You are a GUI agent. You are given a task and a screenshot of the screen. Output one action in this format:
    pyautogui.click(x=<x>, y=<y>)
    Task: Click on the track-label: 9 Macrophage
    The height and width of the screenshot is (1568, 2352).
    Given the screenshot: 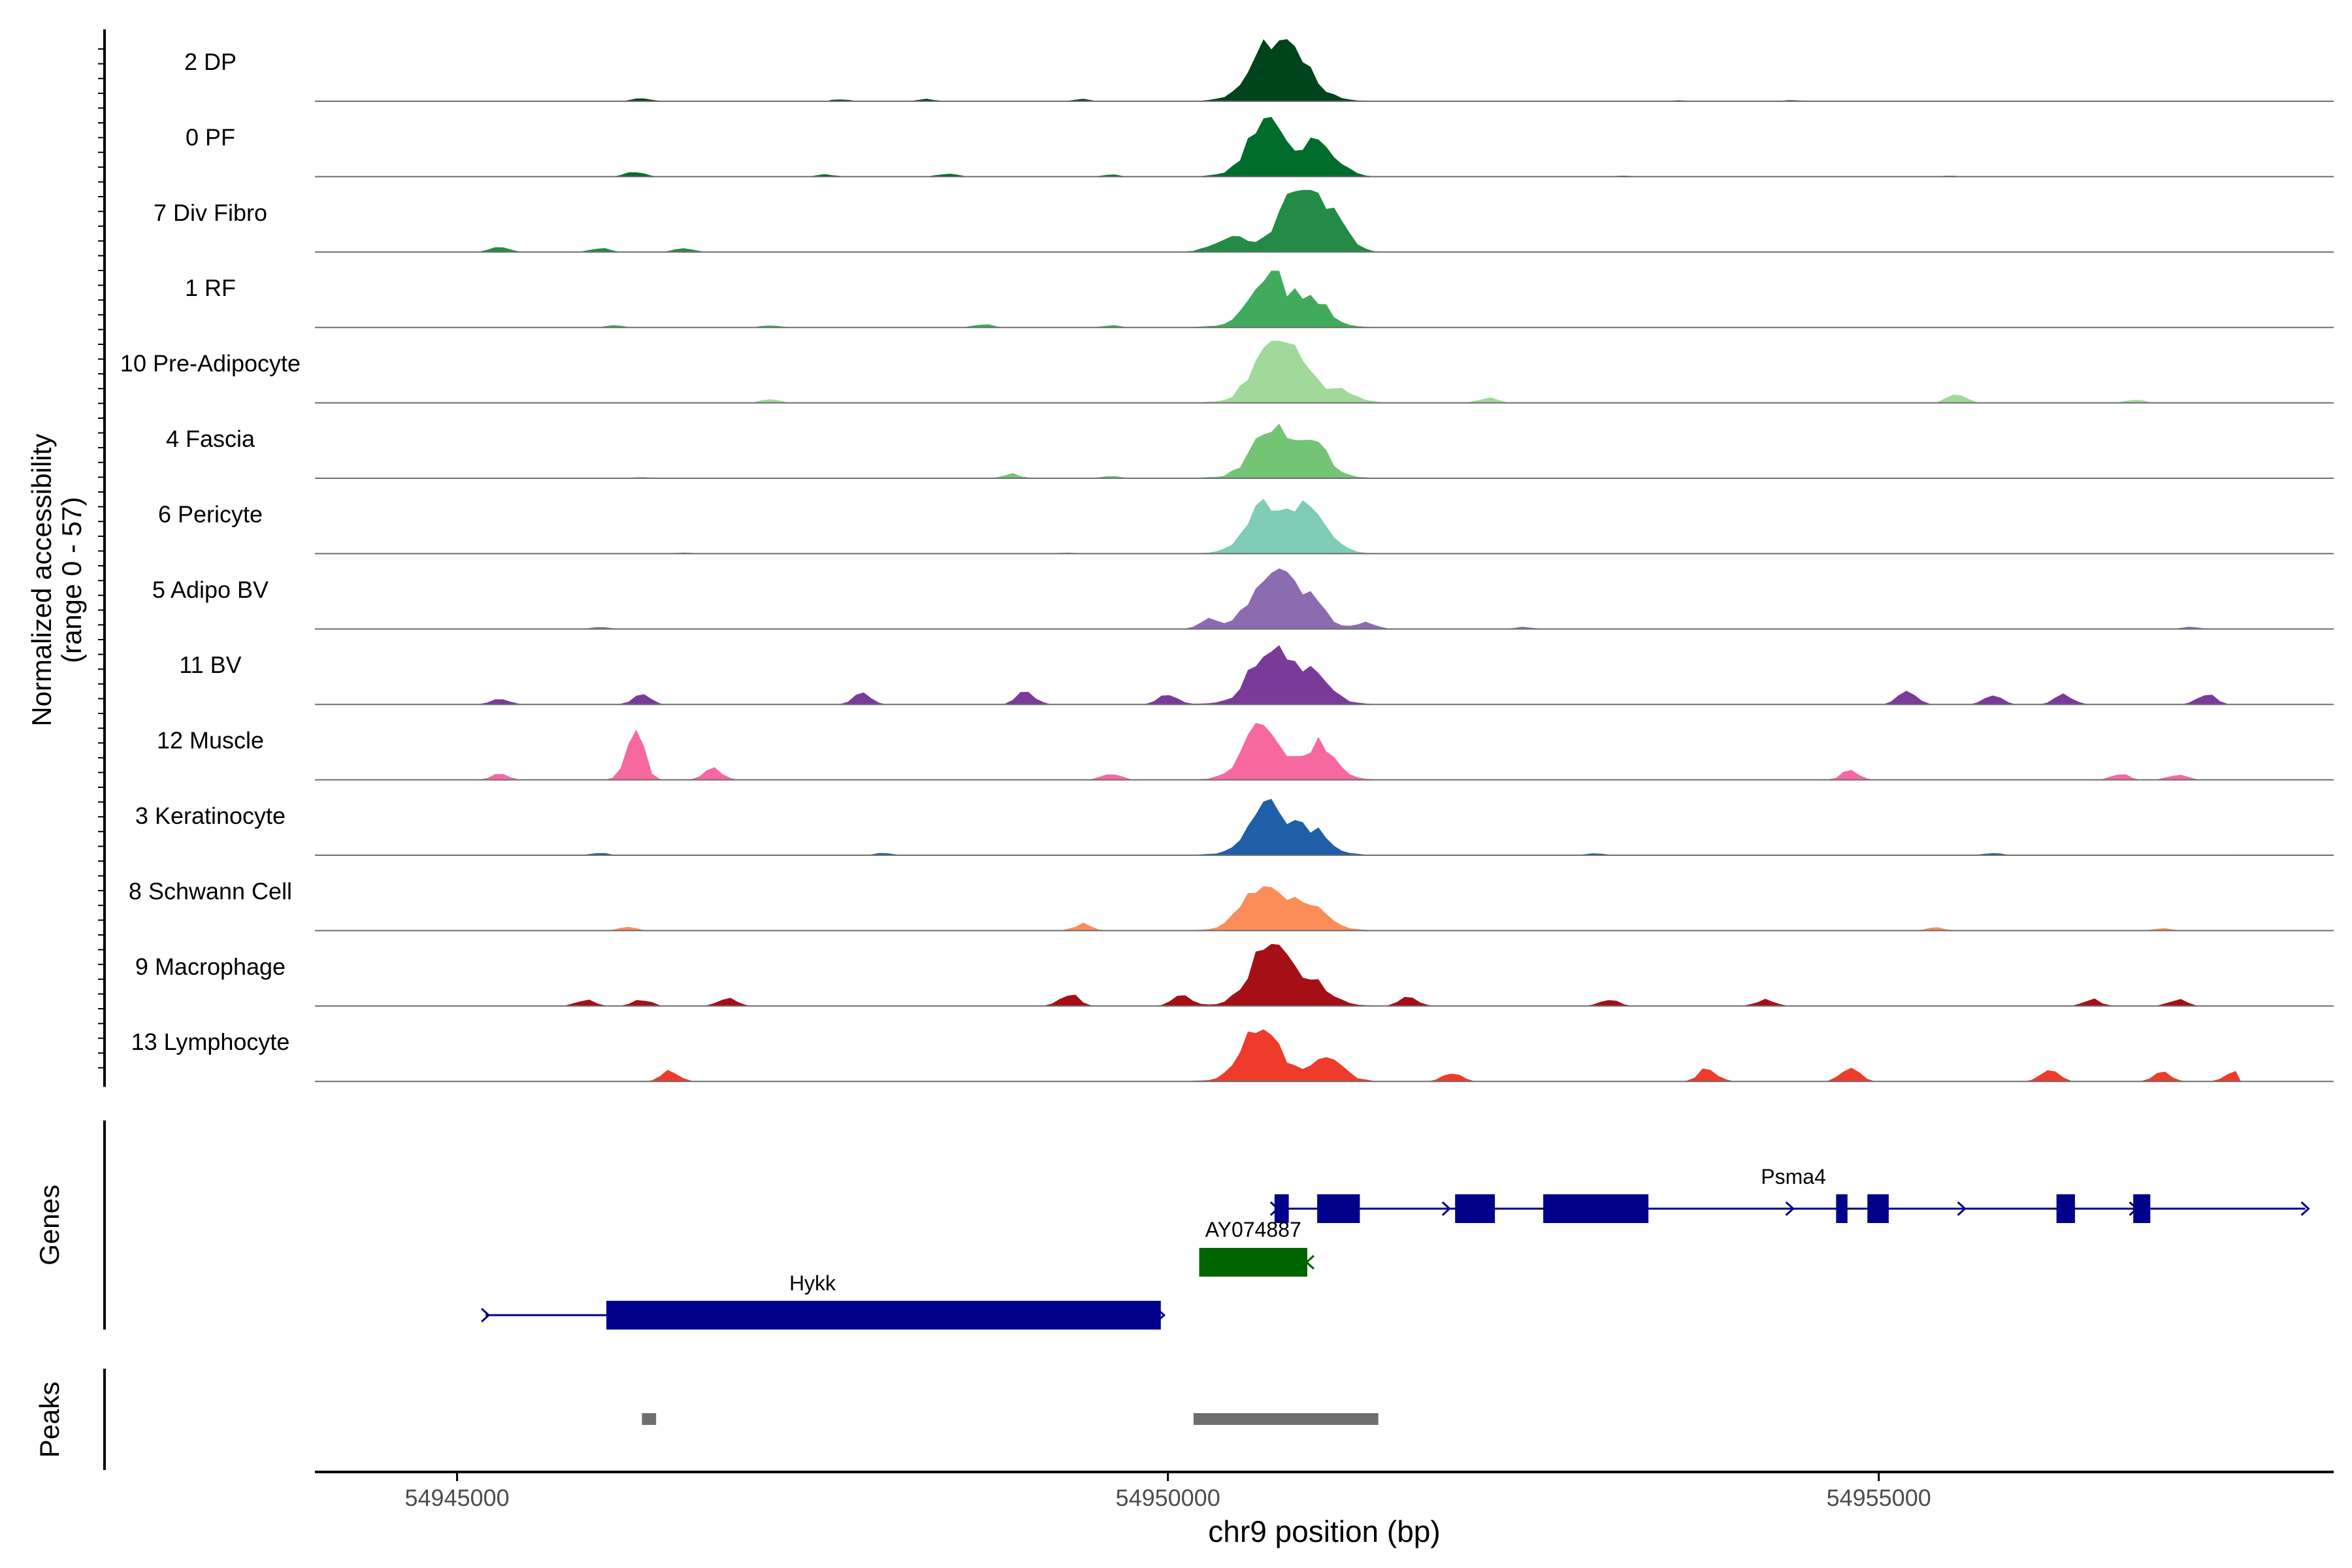 What is the action you would take?
    pyautogui.click(x=210, y=966)
    